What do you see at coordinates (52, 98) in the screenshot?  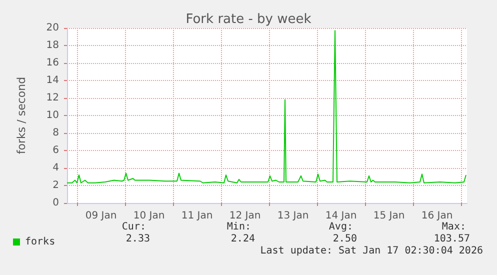 I see `y-tick-label: 12` at bounding box center [52, 98].